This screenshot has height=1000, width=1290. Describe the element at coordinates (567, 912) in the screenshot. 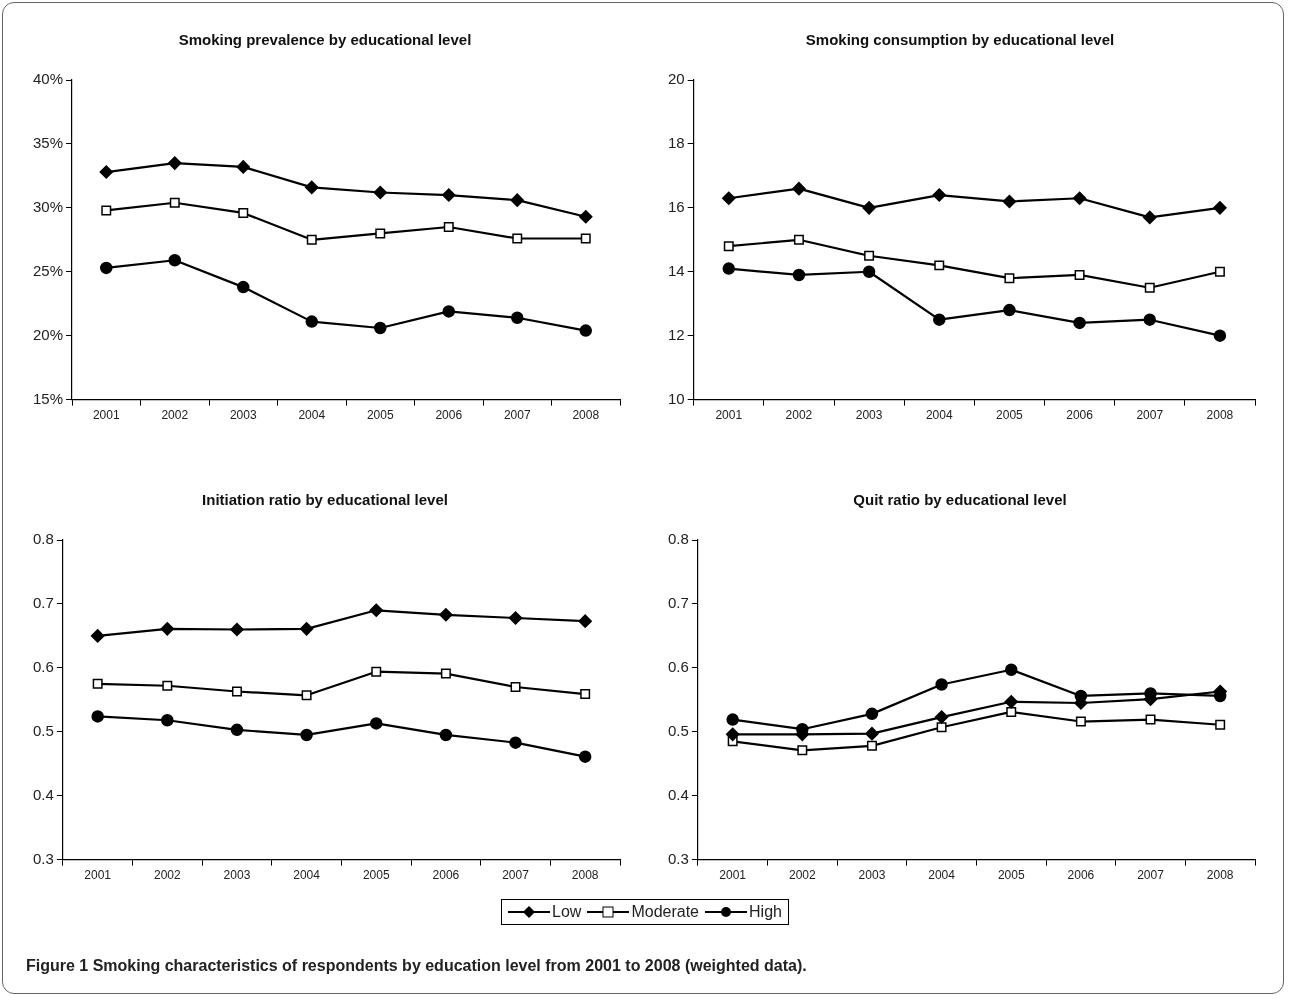

I see `legend-label: Low` at that location.